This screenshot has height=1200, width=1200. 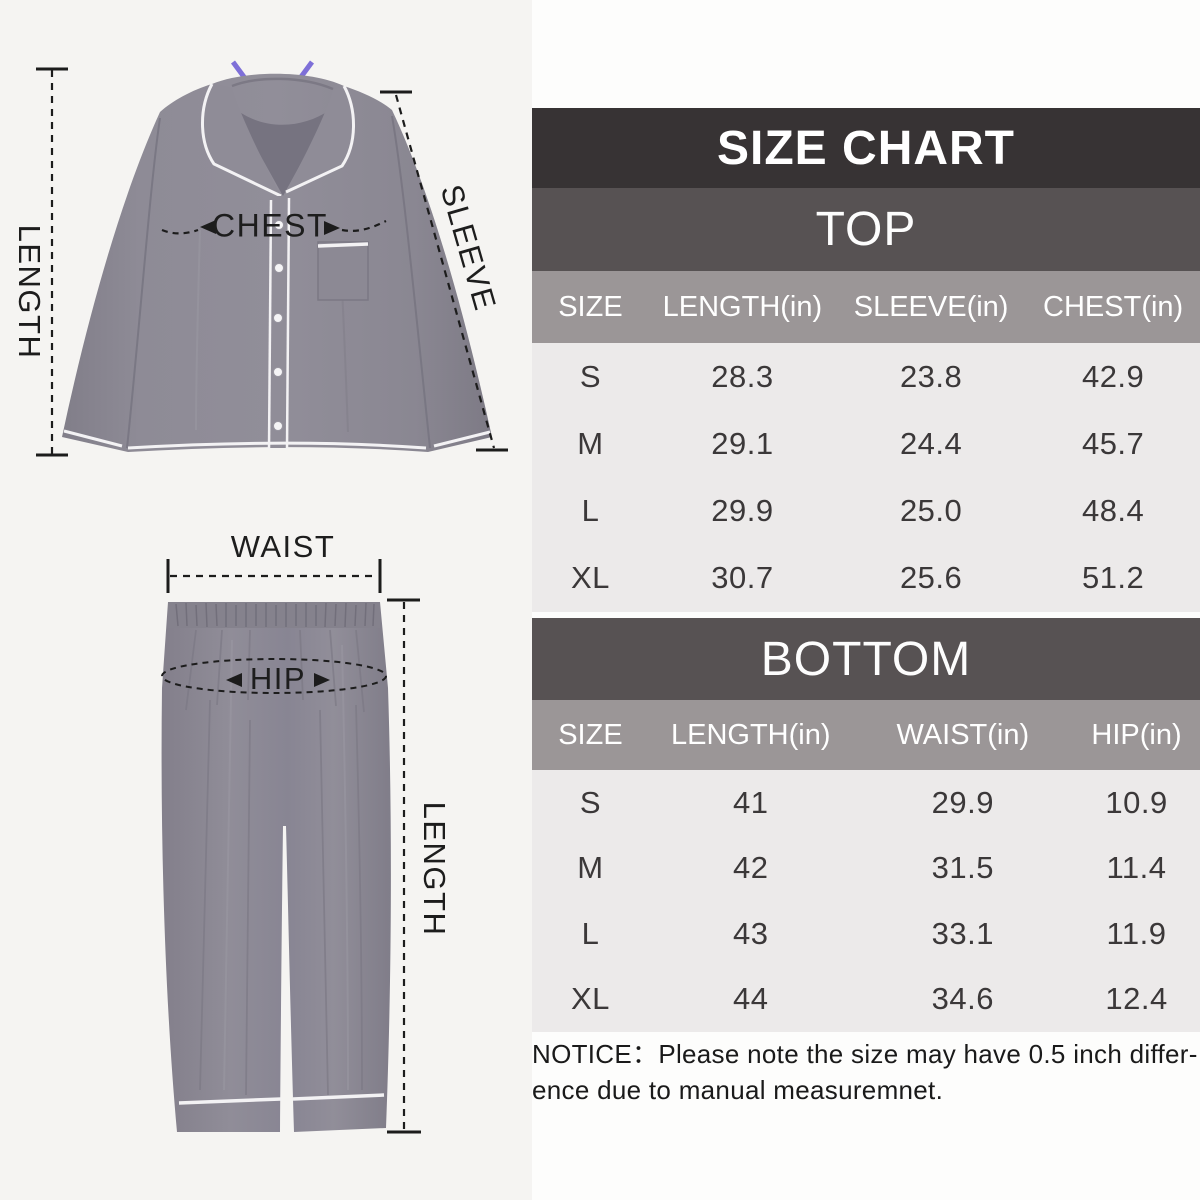 I want to click on pants-body, so click(x=276, y=867).